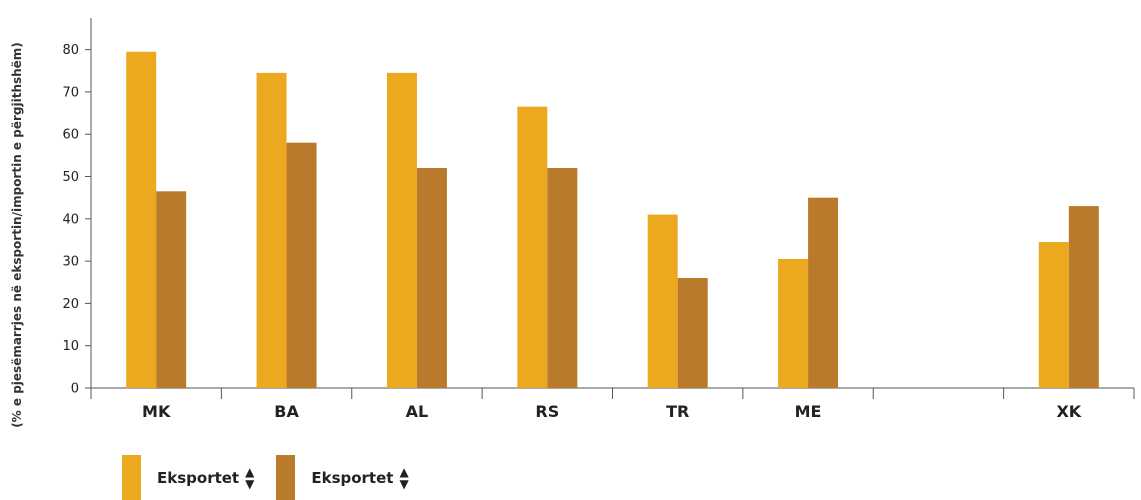 The height and width of the screenshot is (500, 1141). What do you see at coordinates (70, 177) in the screenshot?
I see `y-tick-label: 50` at bounding box center [70, 177].